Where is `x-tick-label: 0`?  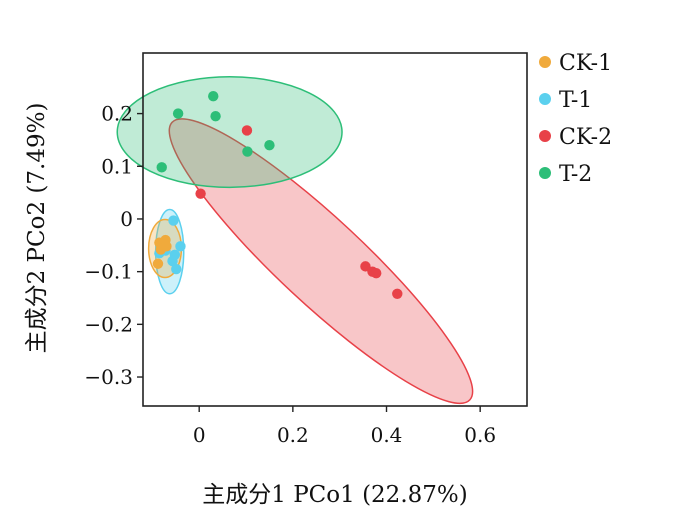
x-tick-label: 0 is located at coordinates (199, 435).